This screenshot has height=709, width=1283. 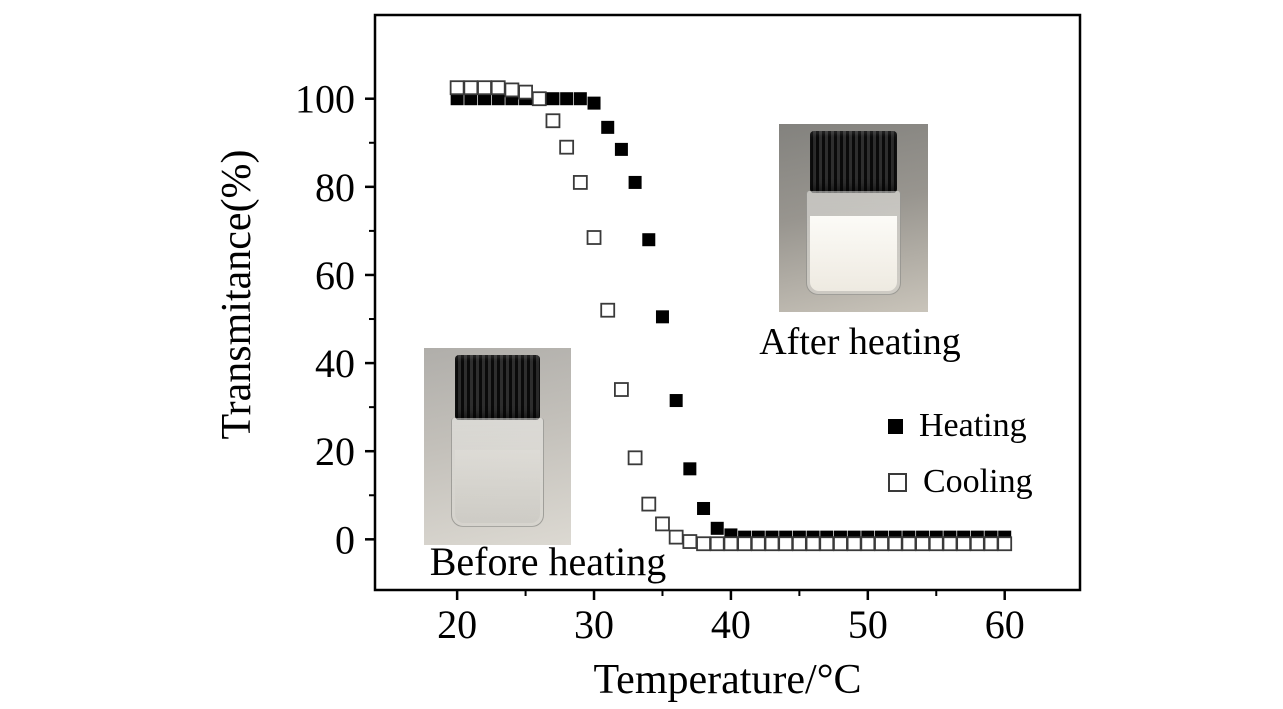 What do you see at coordinates (897, 482) in the screenshot?
I see `open-square-marker-icon` at bounding box center [897, 482].